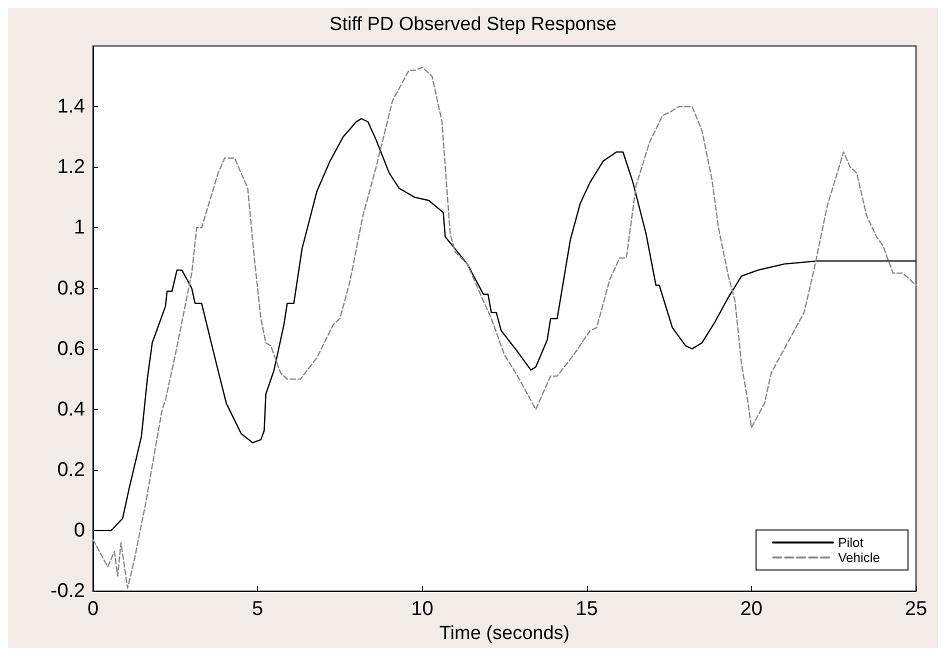 The image size is (946, 658). Describe the element at coordinates (71, 469) in the screenshot. I see `y-tick-label: 0.2` at that location.